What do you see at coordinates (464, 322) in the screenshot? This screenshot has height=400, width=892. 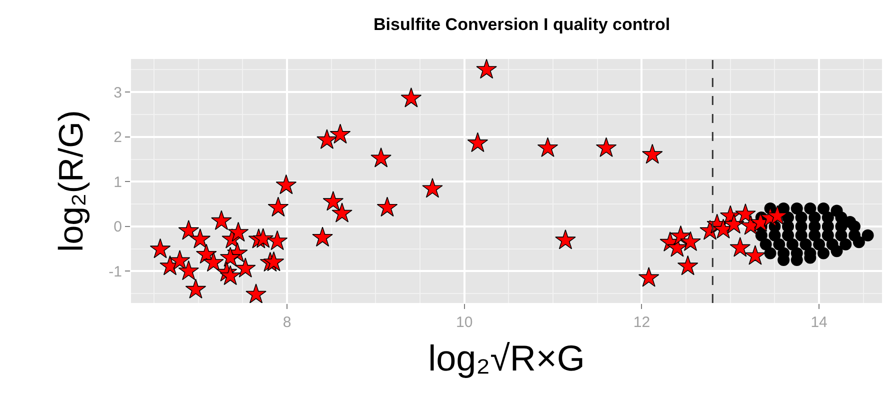 I see `x-tick-label: 10` at bounding box center [464, 322].